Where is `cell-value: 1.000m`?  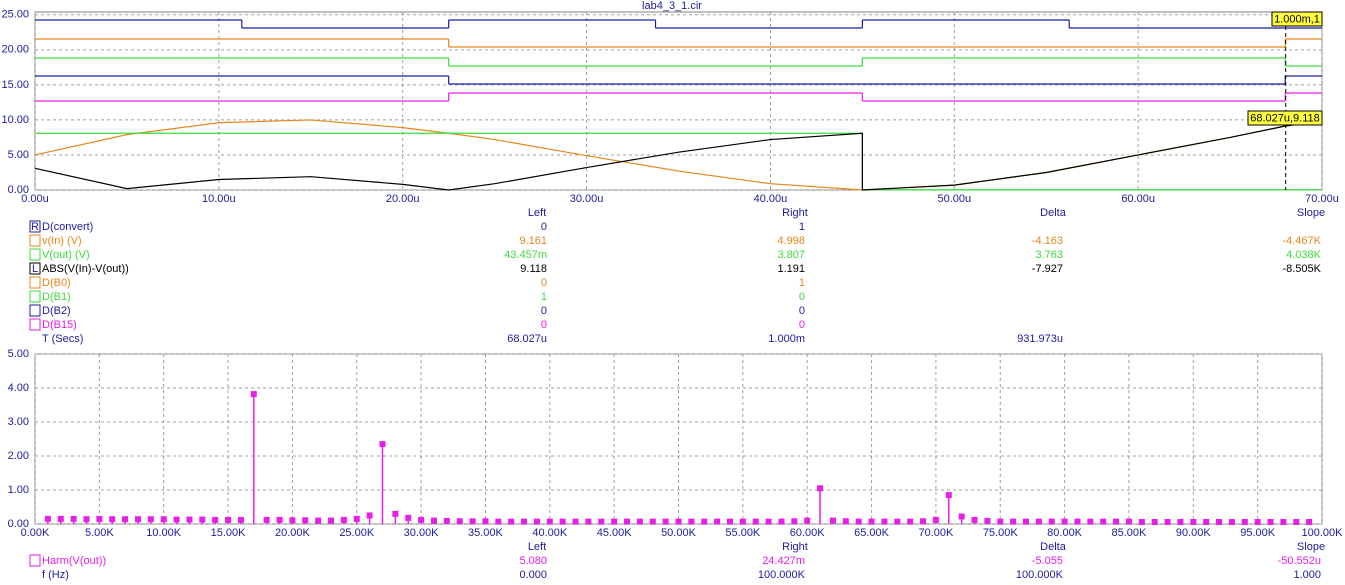 cell-value: 1.000m is located at coordinates (786, 339).